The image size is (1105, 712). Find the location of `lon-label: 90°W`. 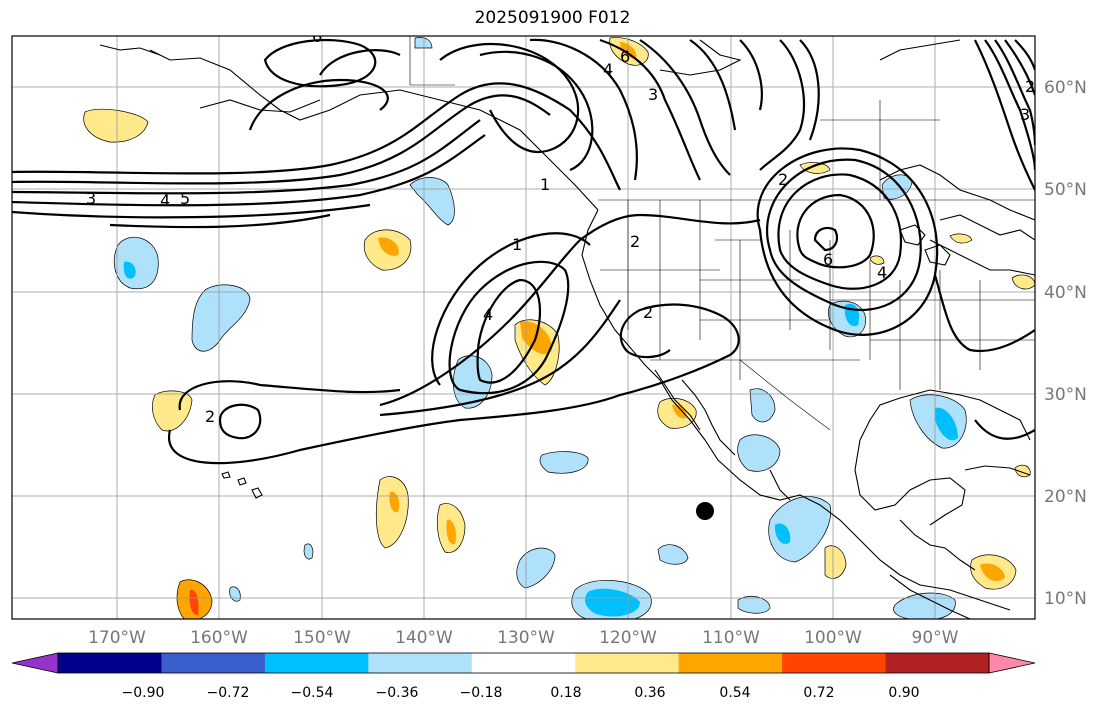

lon-label: 90°W is located at coordinates (935, 638).